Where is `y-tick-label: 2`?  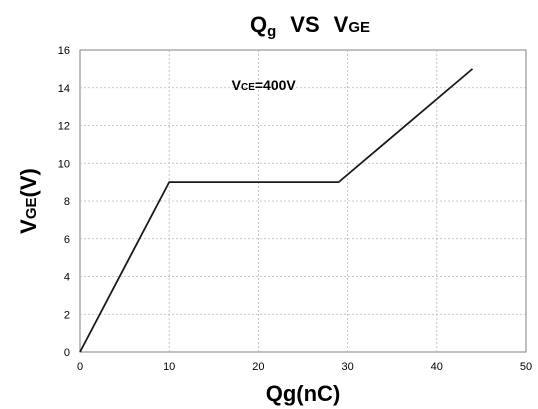
y-tick-label: 2 is located at coordinates (67, 315).